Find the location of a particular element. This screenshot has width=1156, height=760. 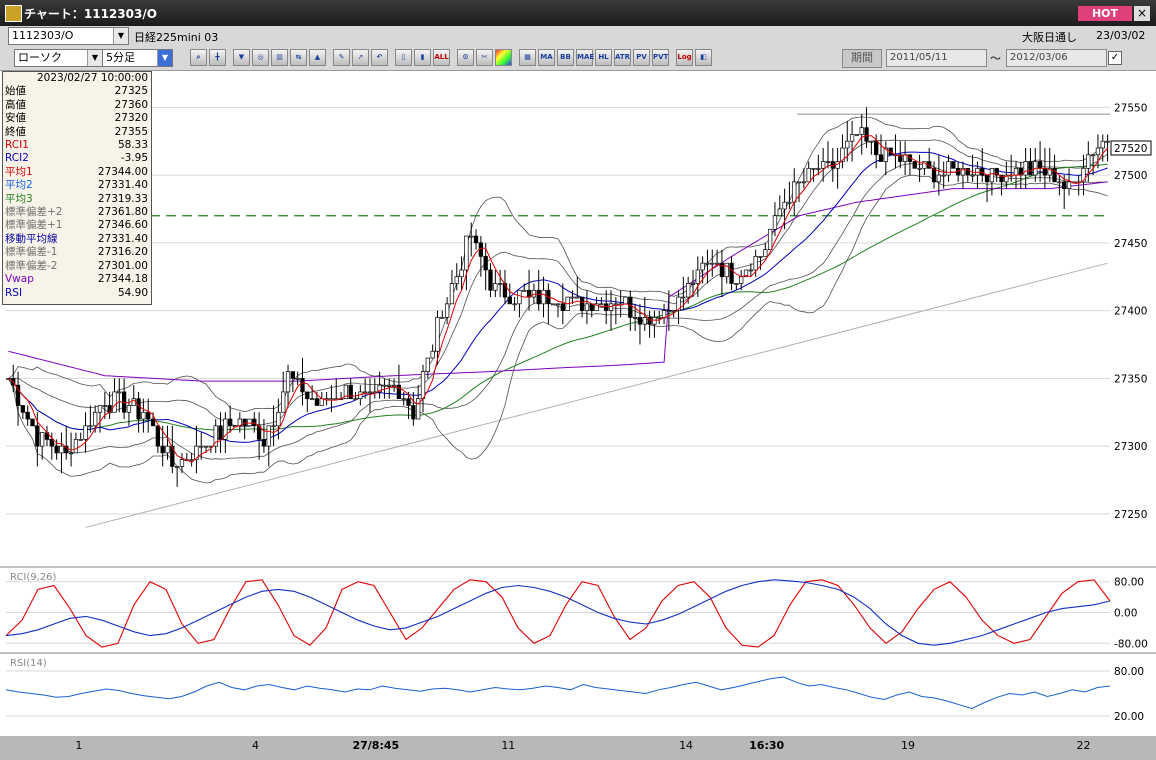

candle-alt-icon: ▮ is located at coordinates (422, 57).